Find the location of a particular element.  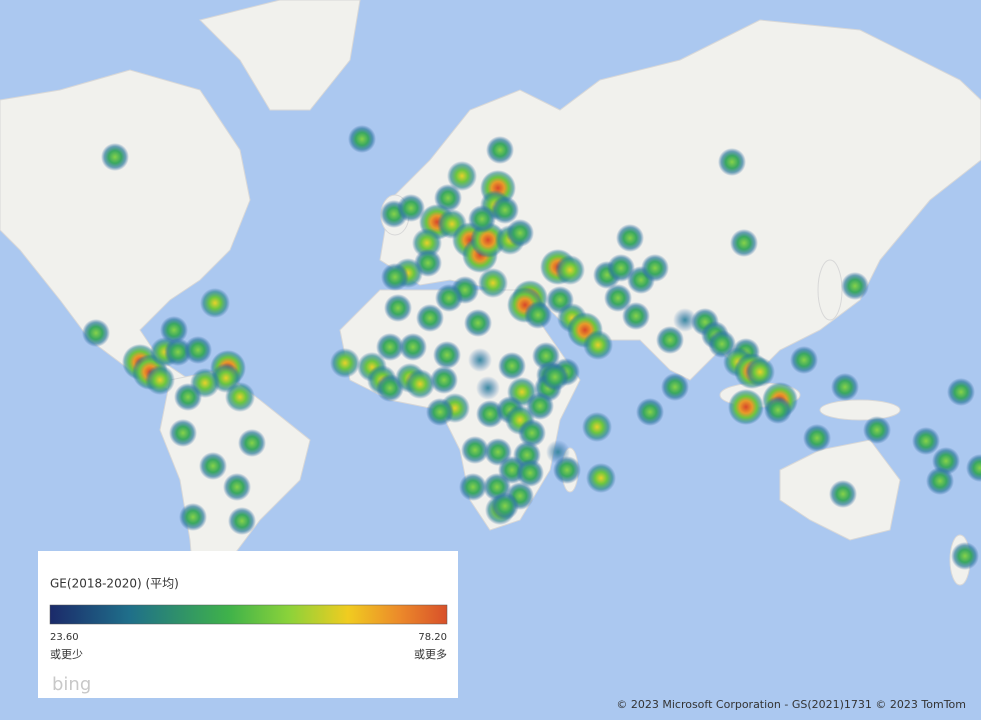

legend-min-caption: 或更少 is located at coordinates (66, 654).